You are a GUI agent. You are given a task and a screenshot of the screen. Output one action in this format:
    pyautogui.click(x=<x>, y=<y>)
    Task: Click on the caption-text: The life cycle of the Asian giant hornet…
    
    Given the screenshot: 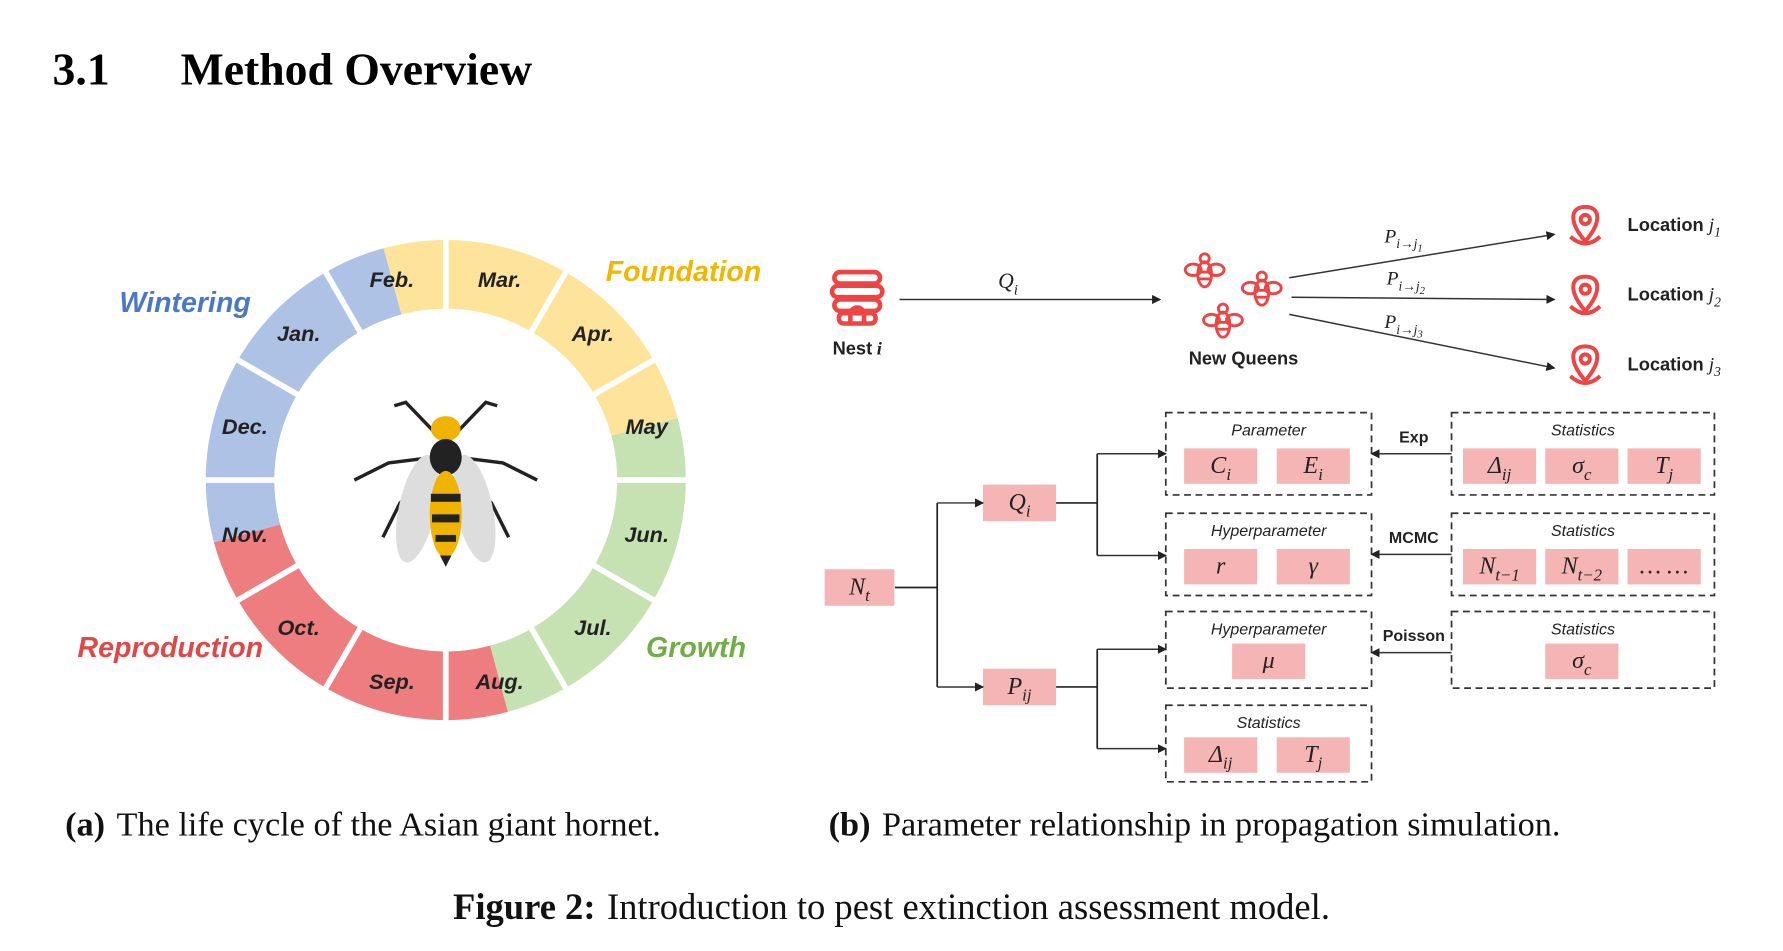 What is the action you would take?
    pyautogui.click(x=389, y=825)
    